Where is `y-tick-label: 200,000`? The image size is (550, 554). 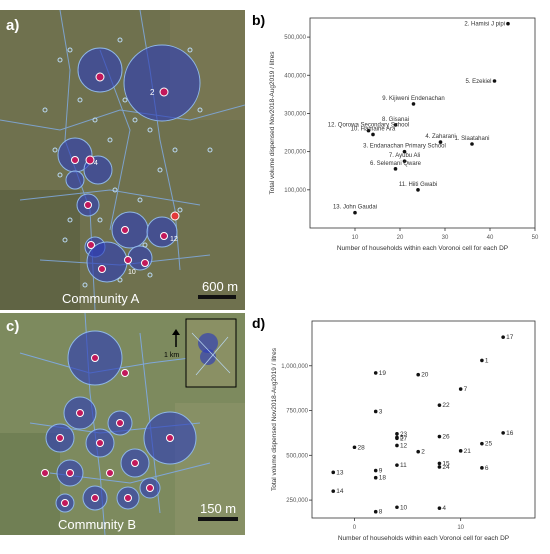 y-tick-label: 200,000 is located at coordinates (295, 153).